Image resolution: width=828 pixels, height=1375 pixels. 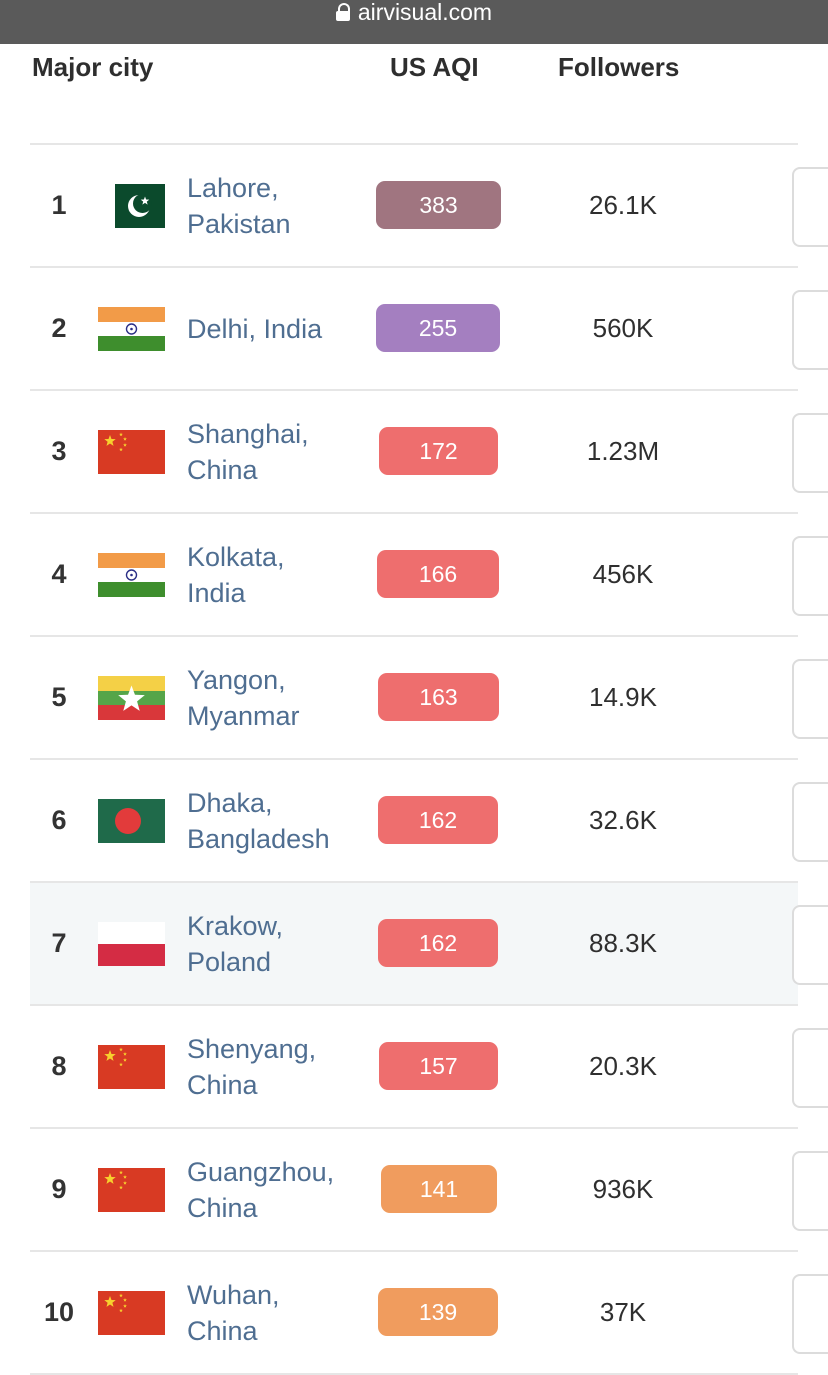 I want to click on aqi-badge: 139, so click(x=438, y=1312).